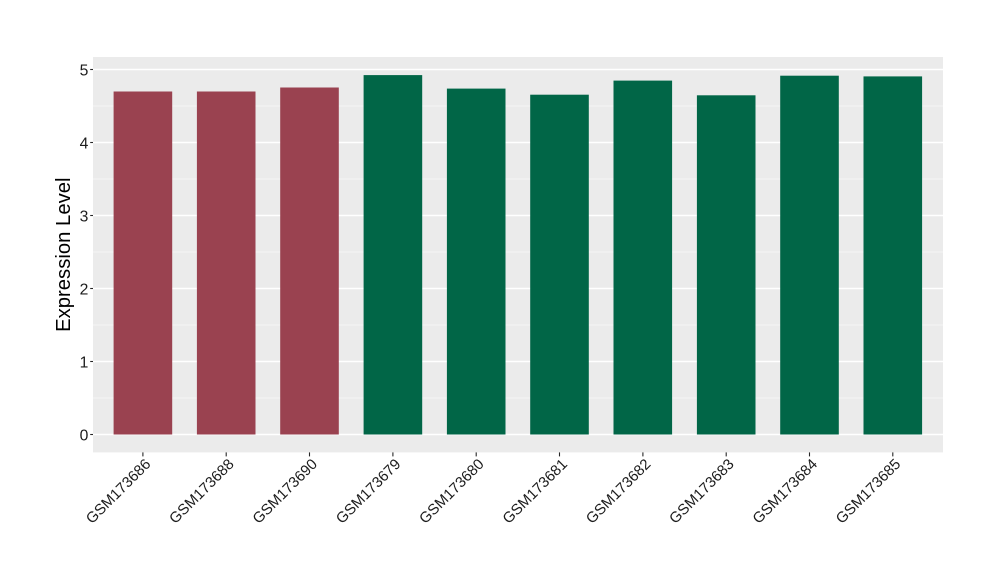  Describe the element at coordinates (84, 290) in the screenshot. I see `svg-text: 2` at that location.